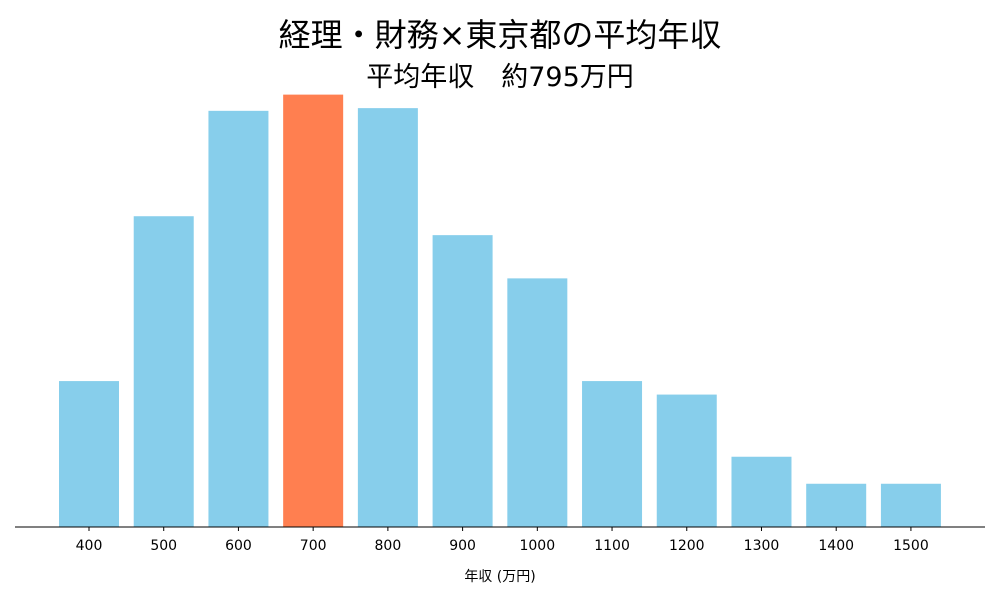  Describe the element at coordinates (911, 546) in the screenshot. I see `x-tick-label: 1500` at that location.